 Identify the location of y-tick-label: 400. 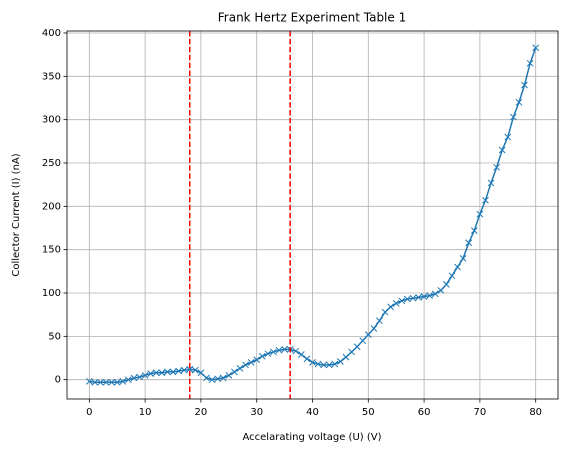
(51, 33).